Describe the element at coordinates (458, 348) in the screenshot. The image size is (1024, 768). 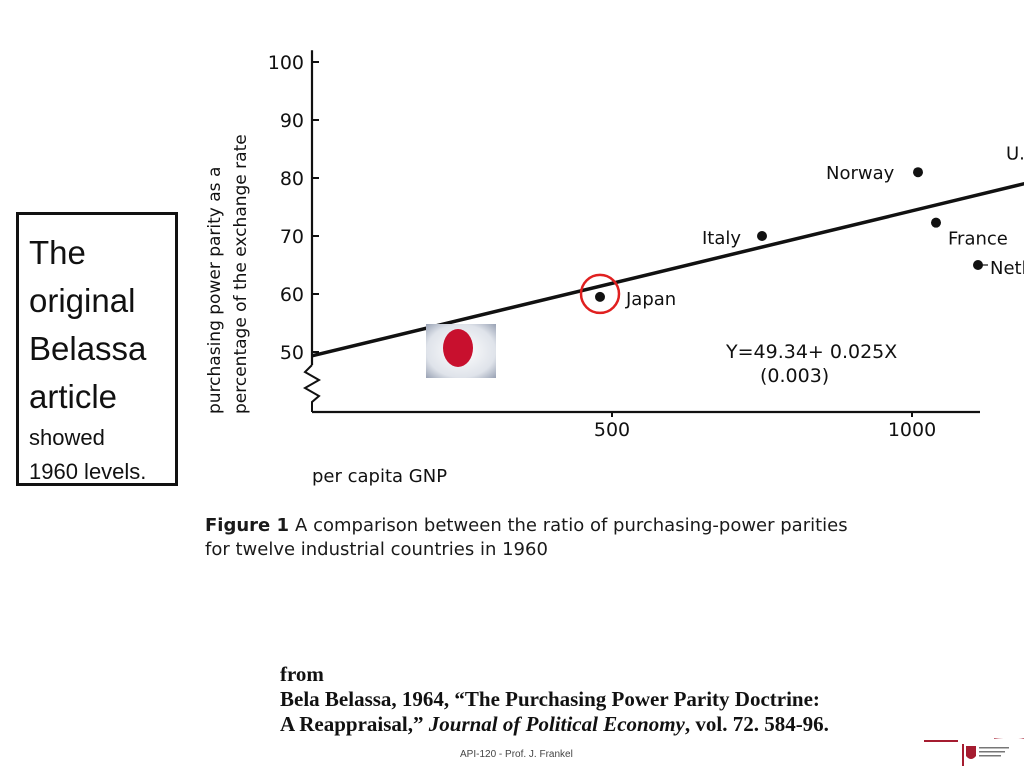
I see `flag-red-disc` at that location.